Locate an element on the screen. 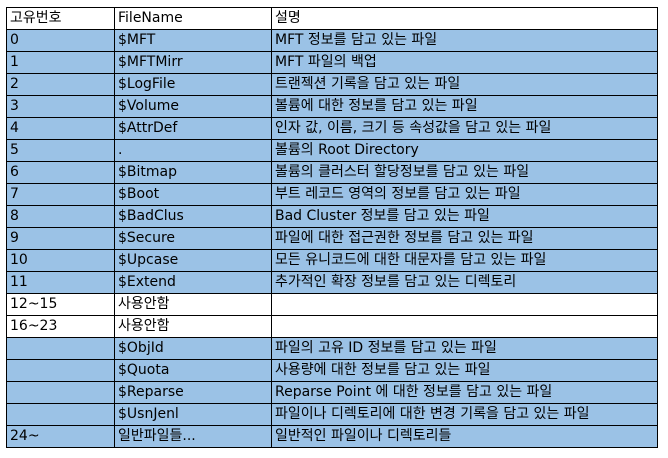  cell-id: 12~15 is located at coordinates (60, 304).